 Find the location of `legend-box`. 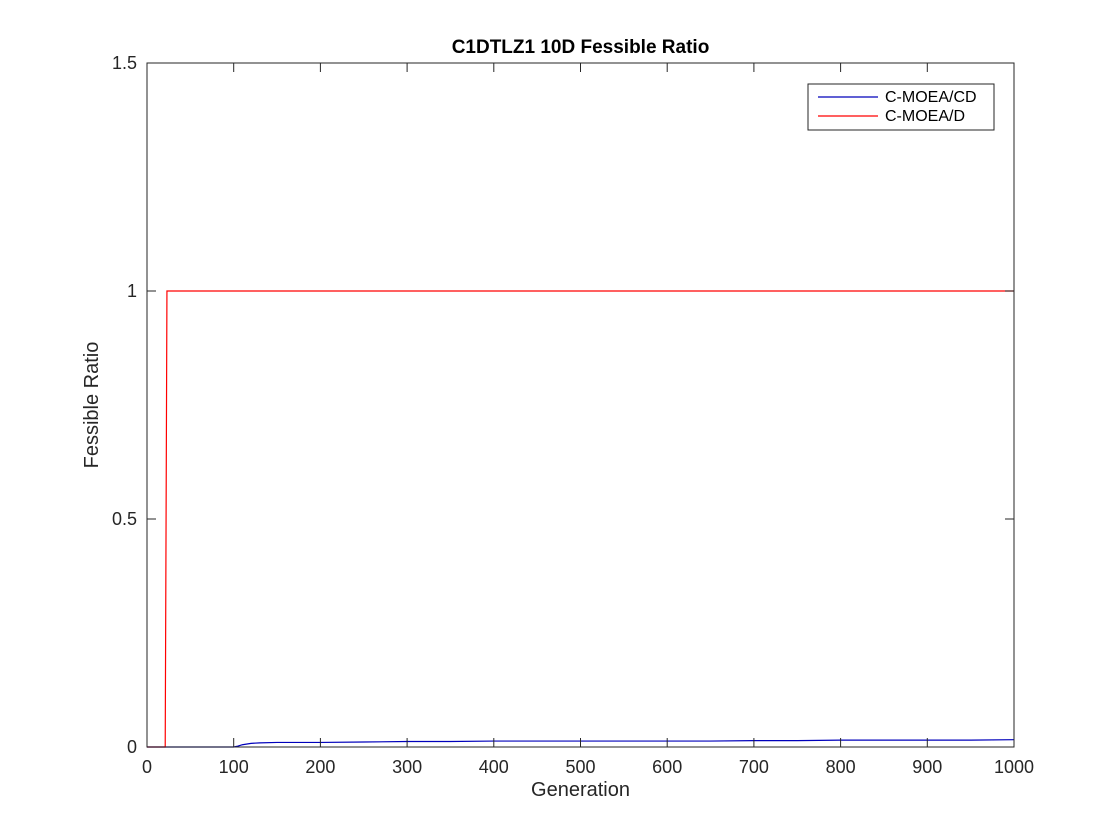

legend-box is located at coordinates (901, 107).